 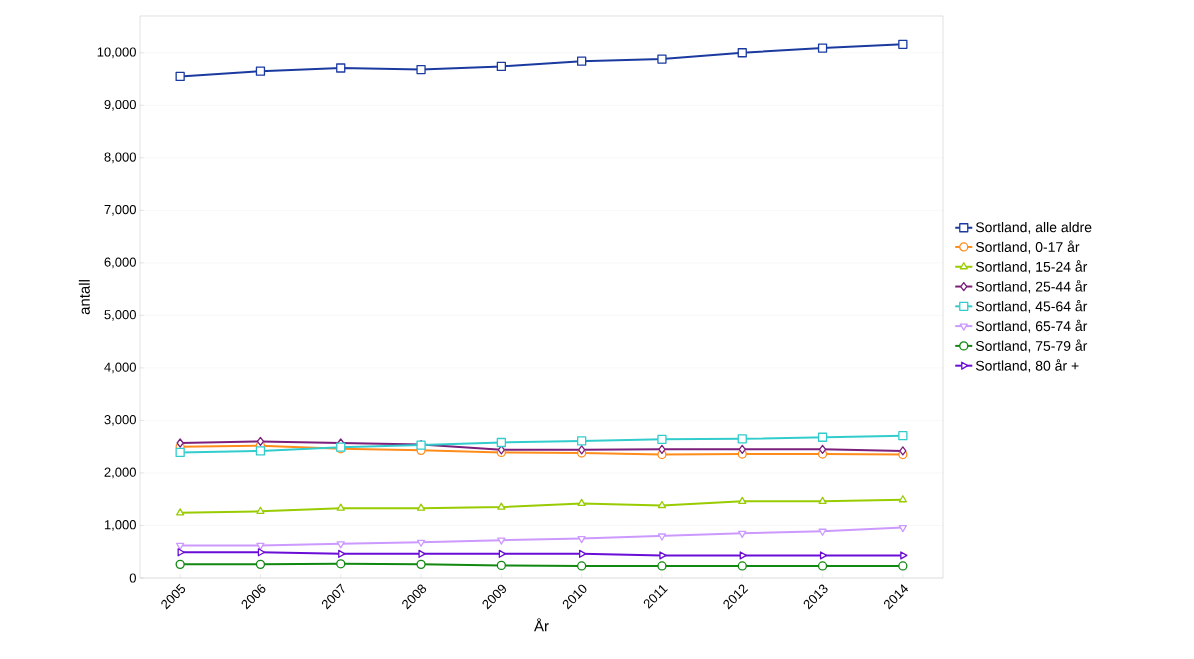 What do you see at coordinates (84, 297) in the screenshot?
I see `y-axis-title: antall` at bounding box center [84, 297].